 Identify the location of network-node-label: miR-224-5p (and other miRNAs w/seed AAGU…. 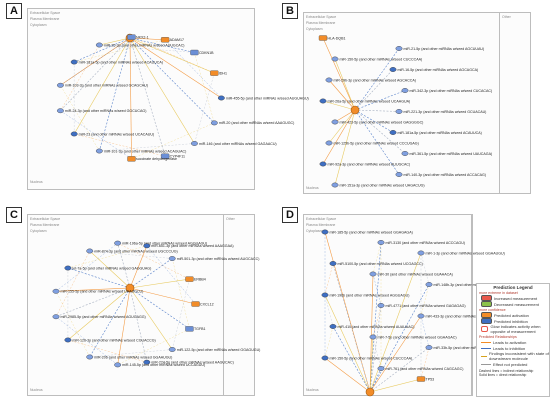
(192, 363).